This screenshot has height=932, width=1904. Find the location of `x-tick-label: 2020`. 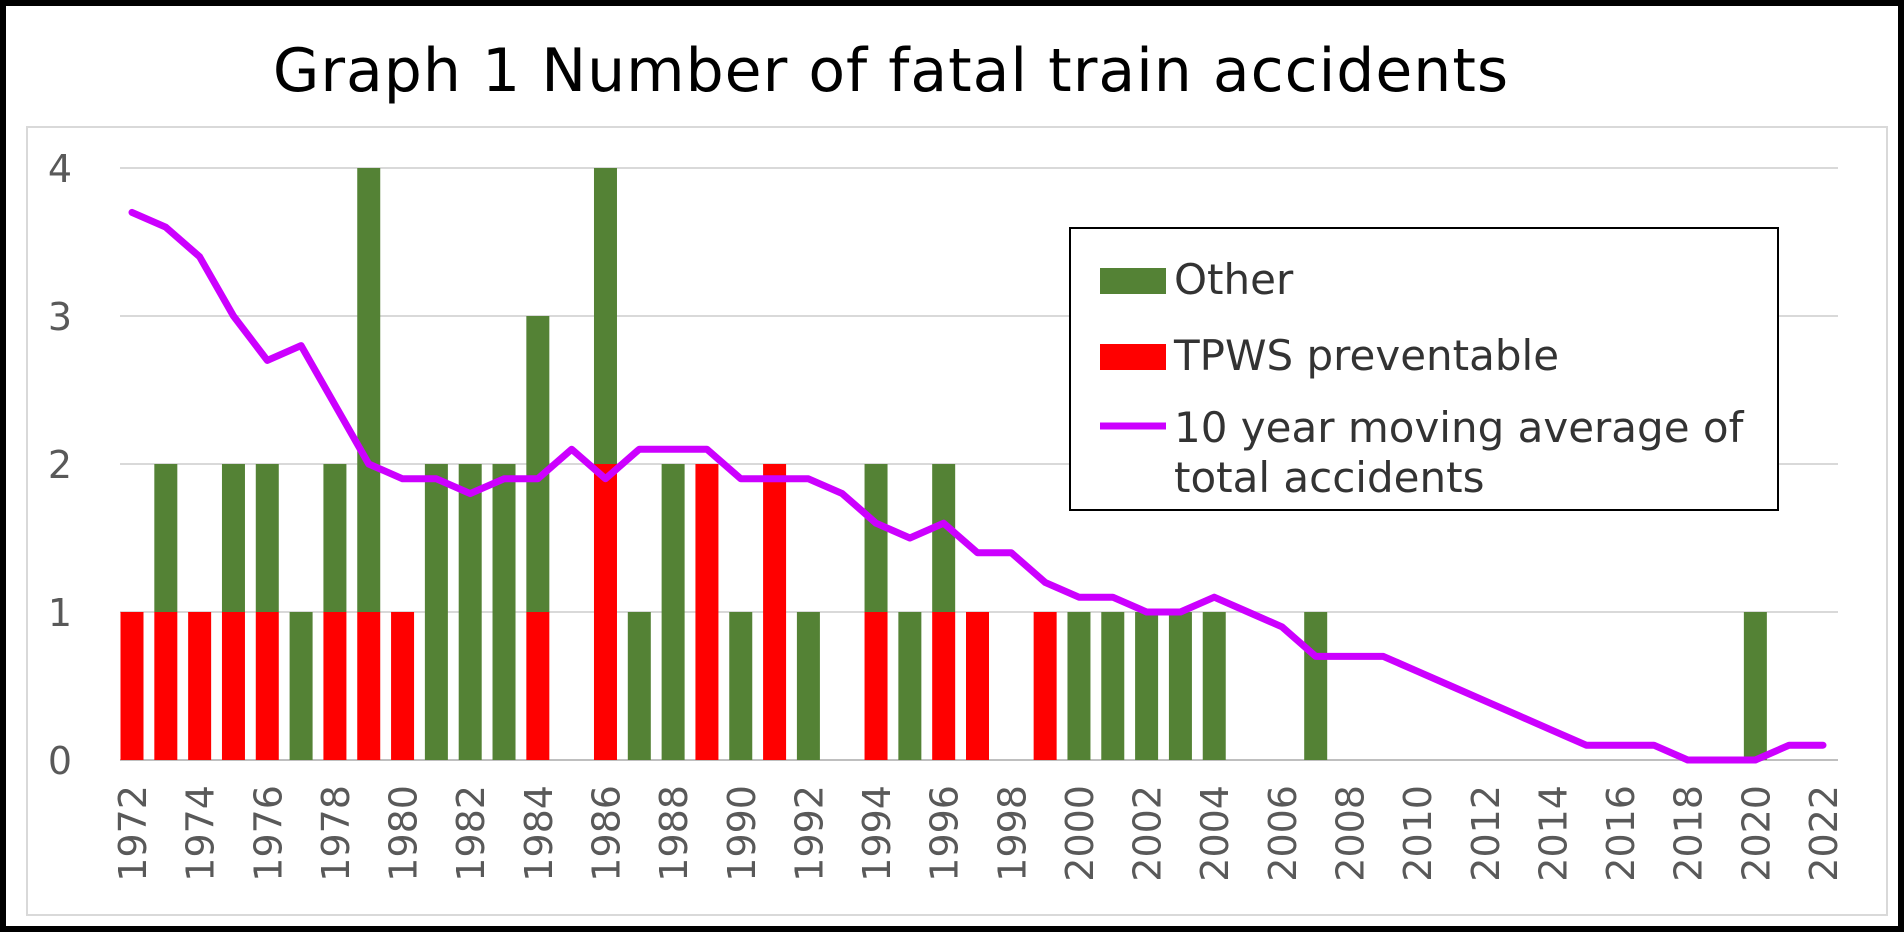

x-tick-label: 2020 is located at coordinates (1756, 833).